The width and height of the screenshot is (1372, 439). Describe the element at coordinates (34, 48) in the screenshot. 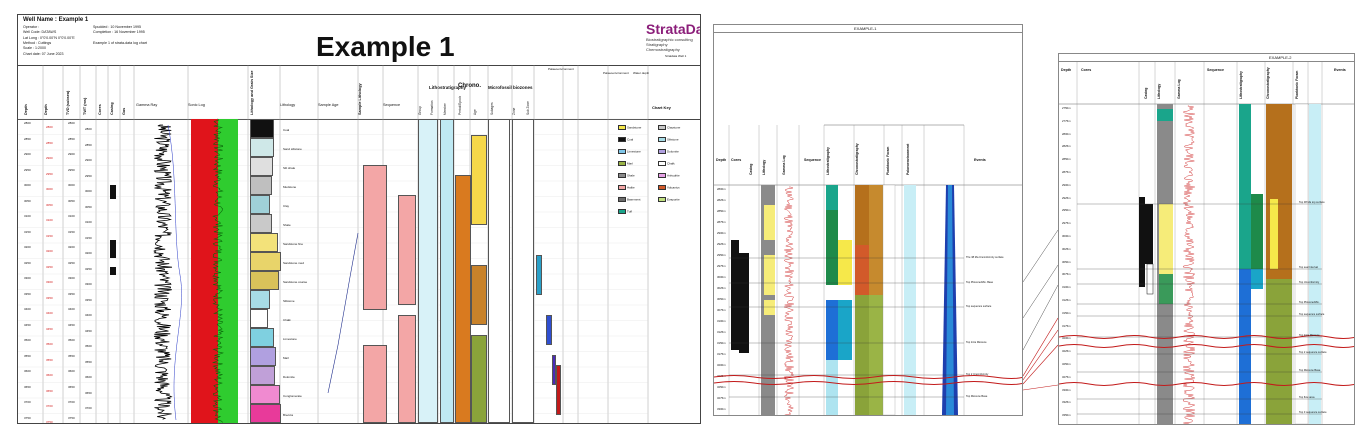

I see `info-line: Scale : 1:2000` at that location.